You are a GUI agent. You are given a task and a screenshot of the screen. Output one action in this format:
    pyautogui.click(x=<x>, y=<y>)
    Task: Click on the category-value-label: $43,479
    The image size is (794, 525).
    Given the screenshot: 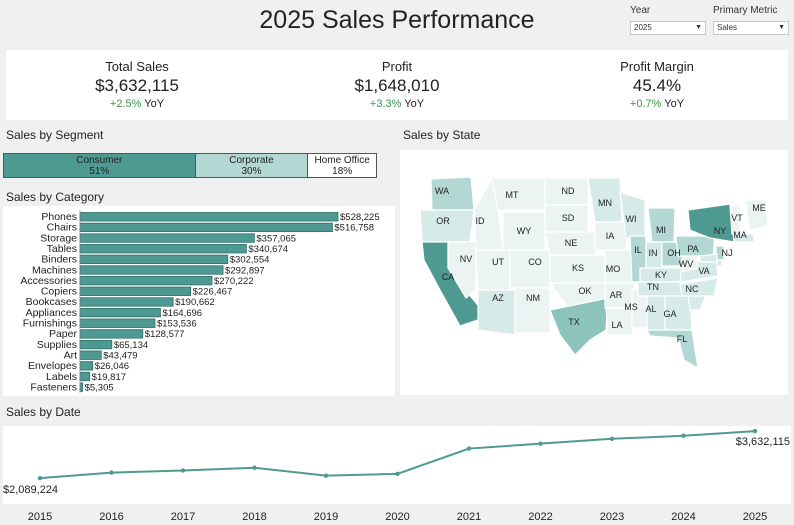 What is the action you would take?
    pyautogui.click(x=120, y=355)
    